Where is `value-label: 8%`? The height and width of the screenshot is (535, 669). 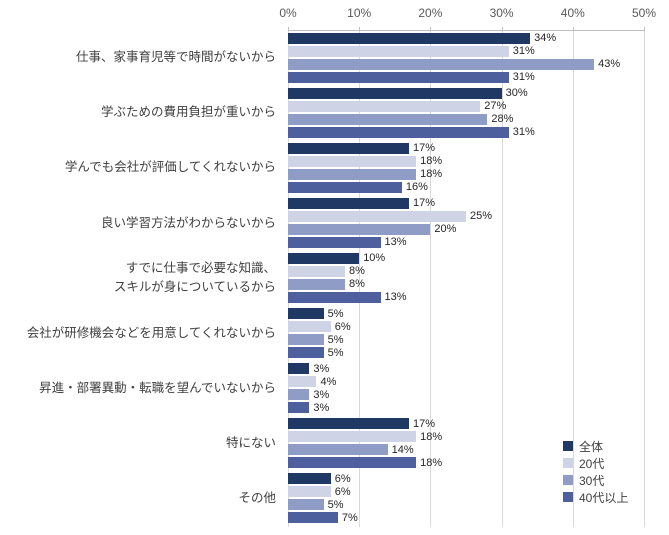
value-label: 8% is located at coordinates (356, 284).